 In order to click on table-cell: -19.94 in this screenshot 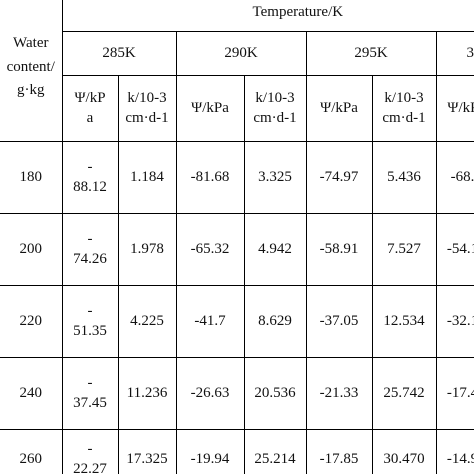, I will do `click(209, 451)`.